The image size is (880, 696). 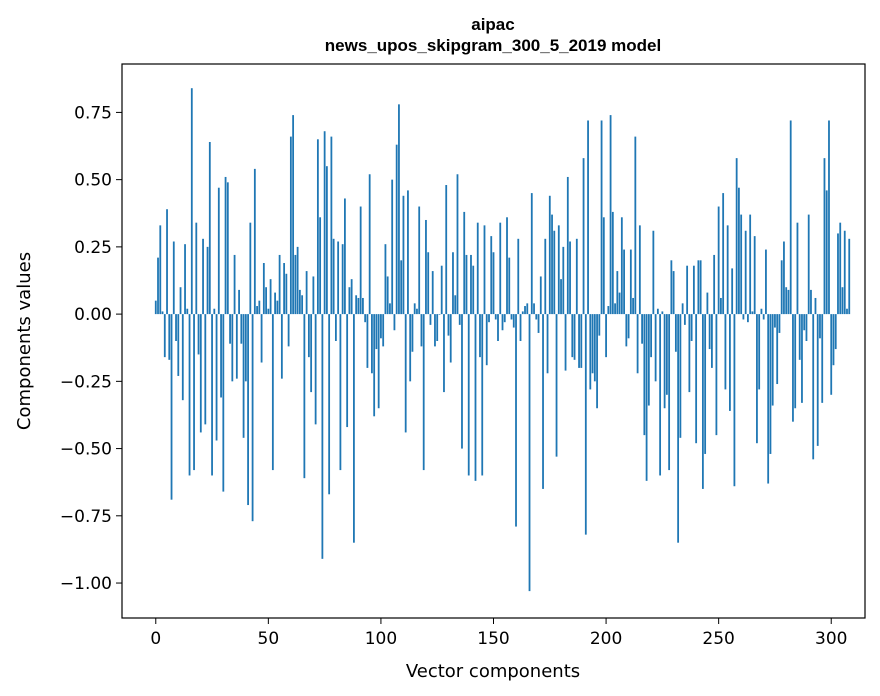 What do you see at coordinates (93, 248) in the screenshot?
I see `y-tick-label: 0.25` at bounding box center [93, 248].